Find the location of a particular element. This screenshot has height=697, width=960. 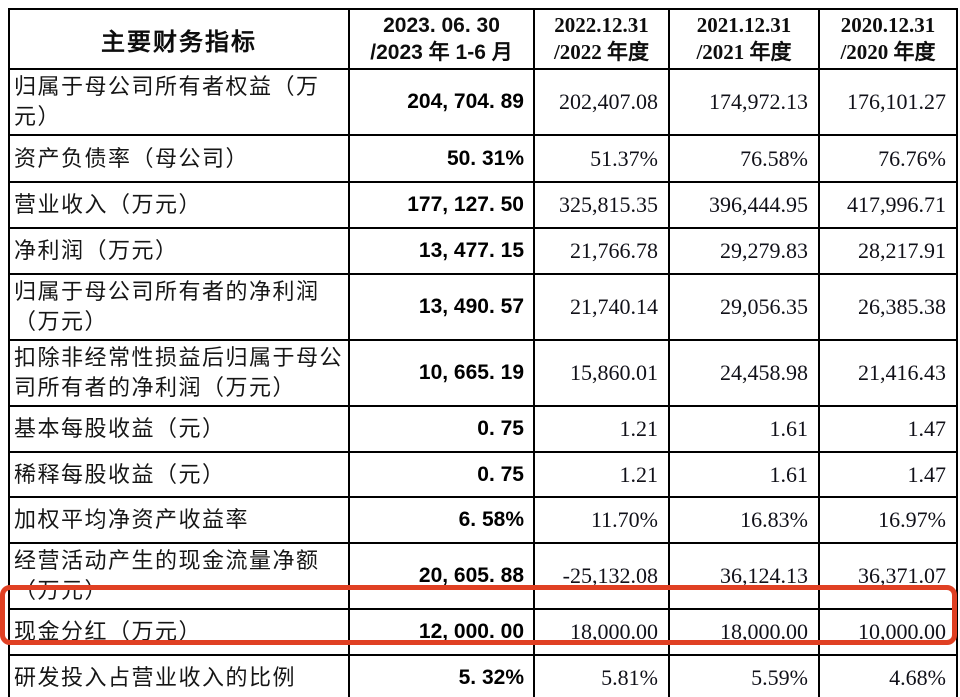

table-row-rd-ratio: 研发投入占营业收入的比例 5. 32% 5.81% 5.59% 4.68% is located at coordinates (483, 675).